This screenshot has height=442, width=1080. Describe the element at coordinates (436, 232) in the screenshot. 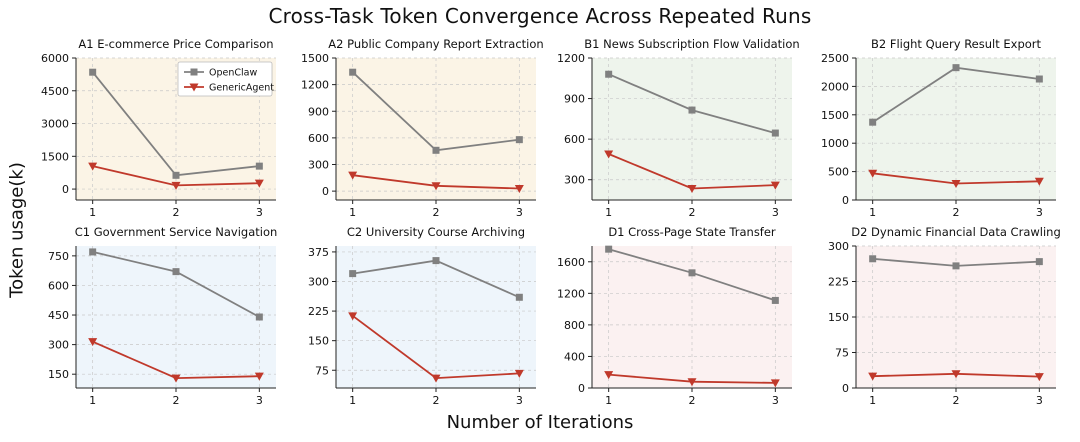

I see `subplot-title: C2 University Course Archiving` at that location.